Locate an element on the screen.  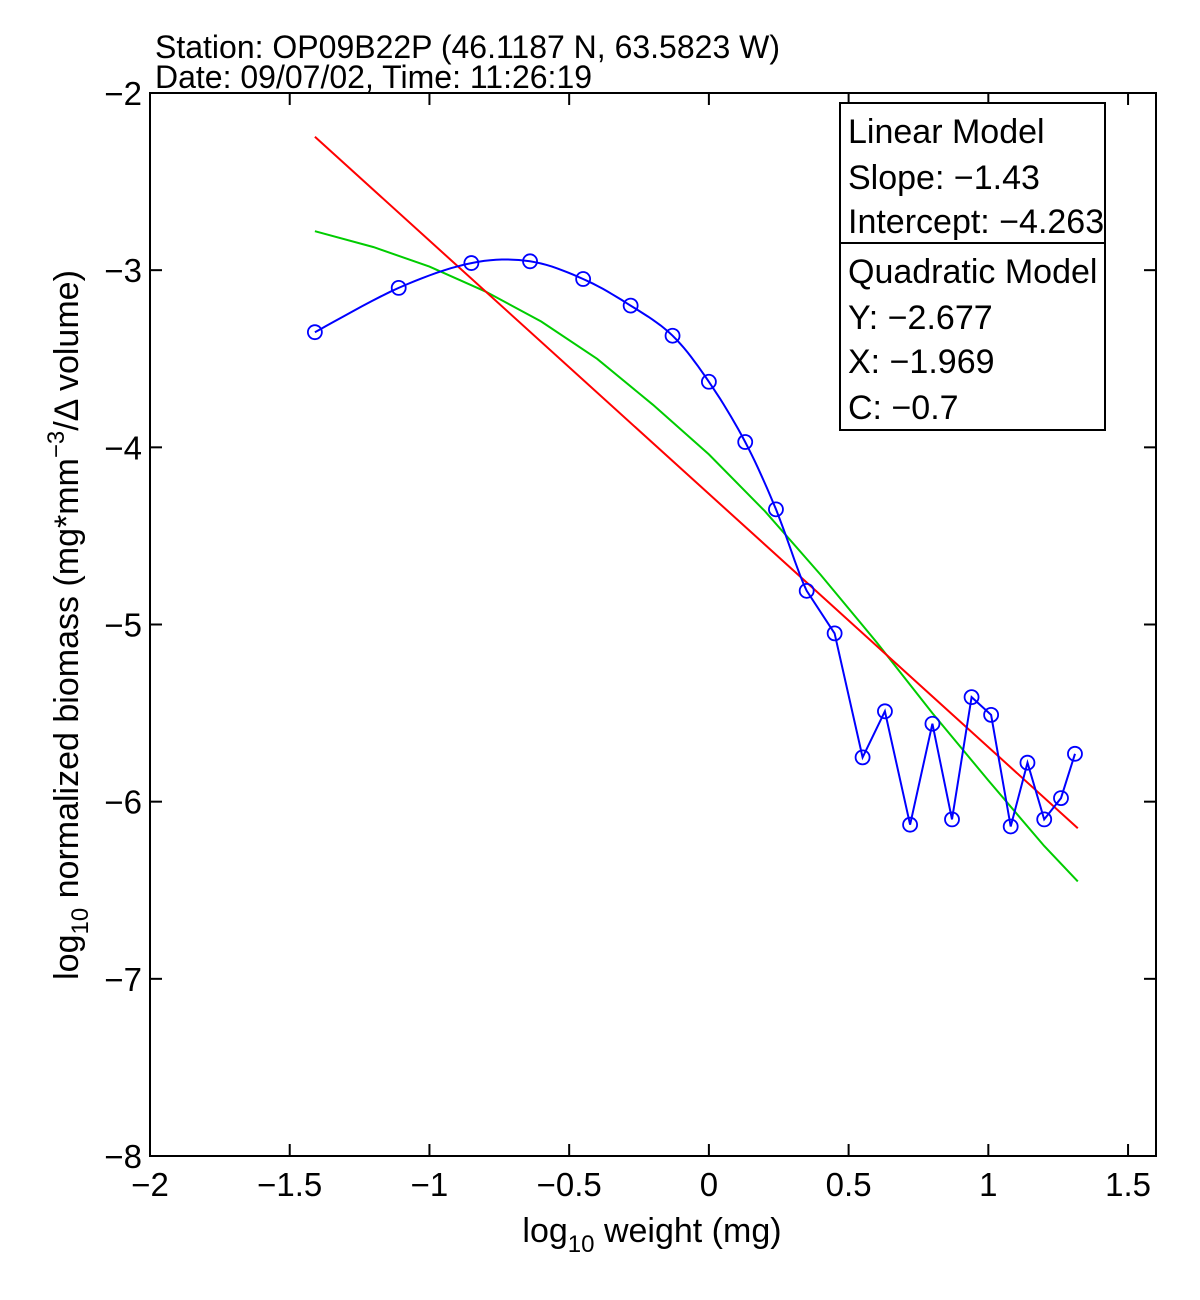
legend-quadratic-box is located at coordinates (972, 336).